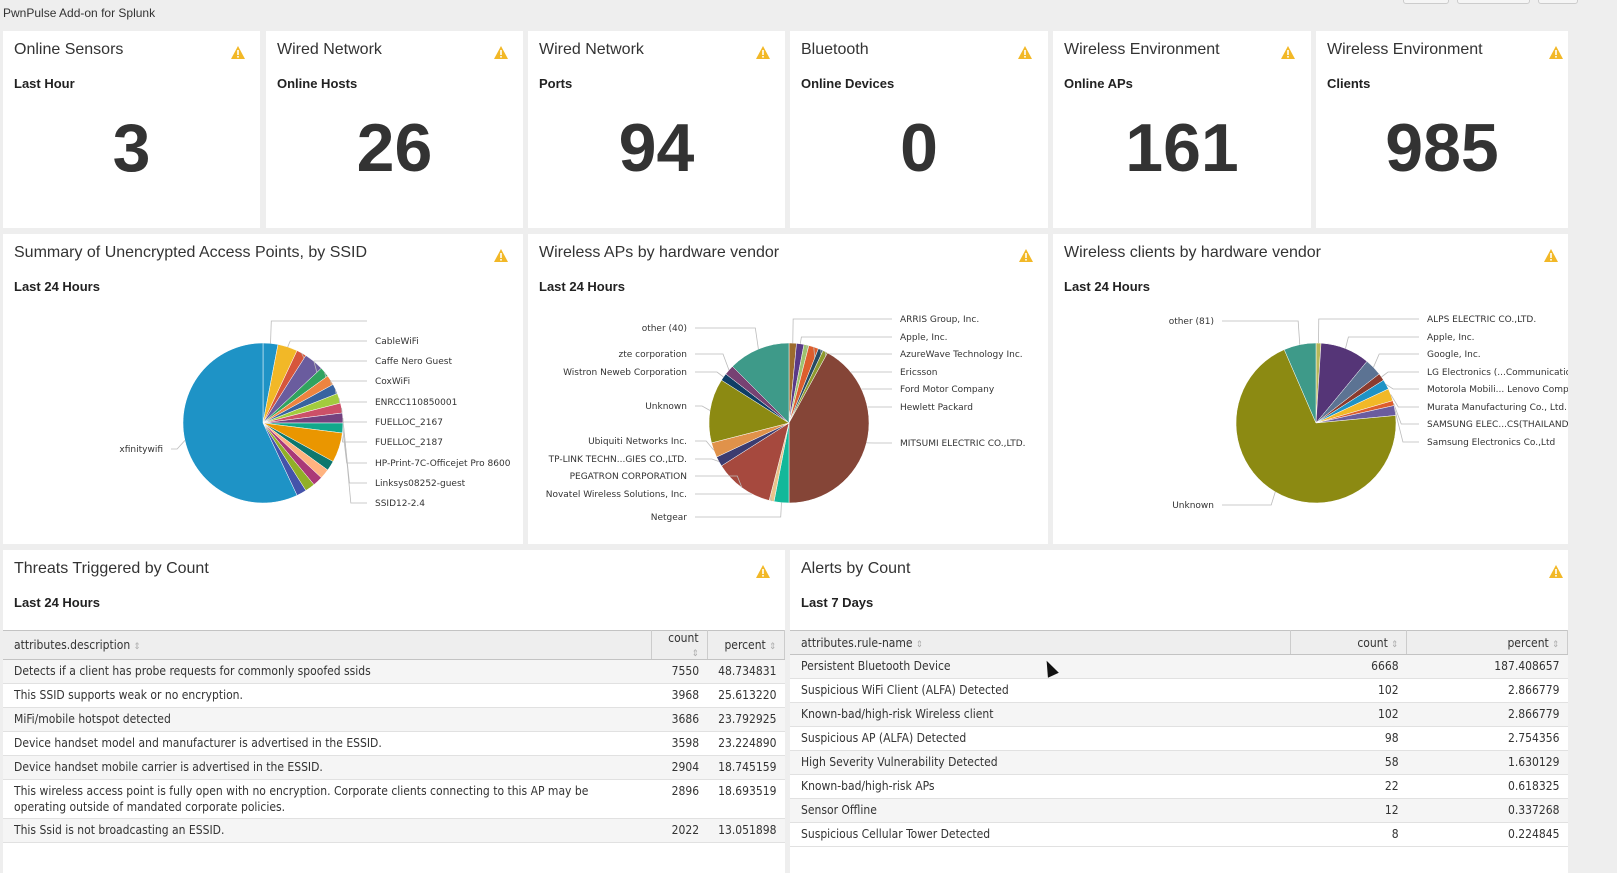 The image size is (1617, 873). Describe the element at coordinates (416, 403) in the screenshot. I see `slice-label: ENRCC110850001` at that location.